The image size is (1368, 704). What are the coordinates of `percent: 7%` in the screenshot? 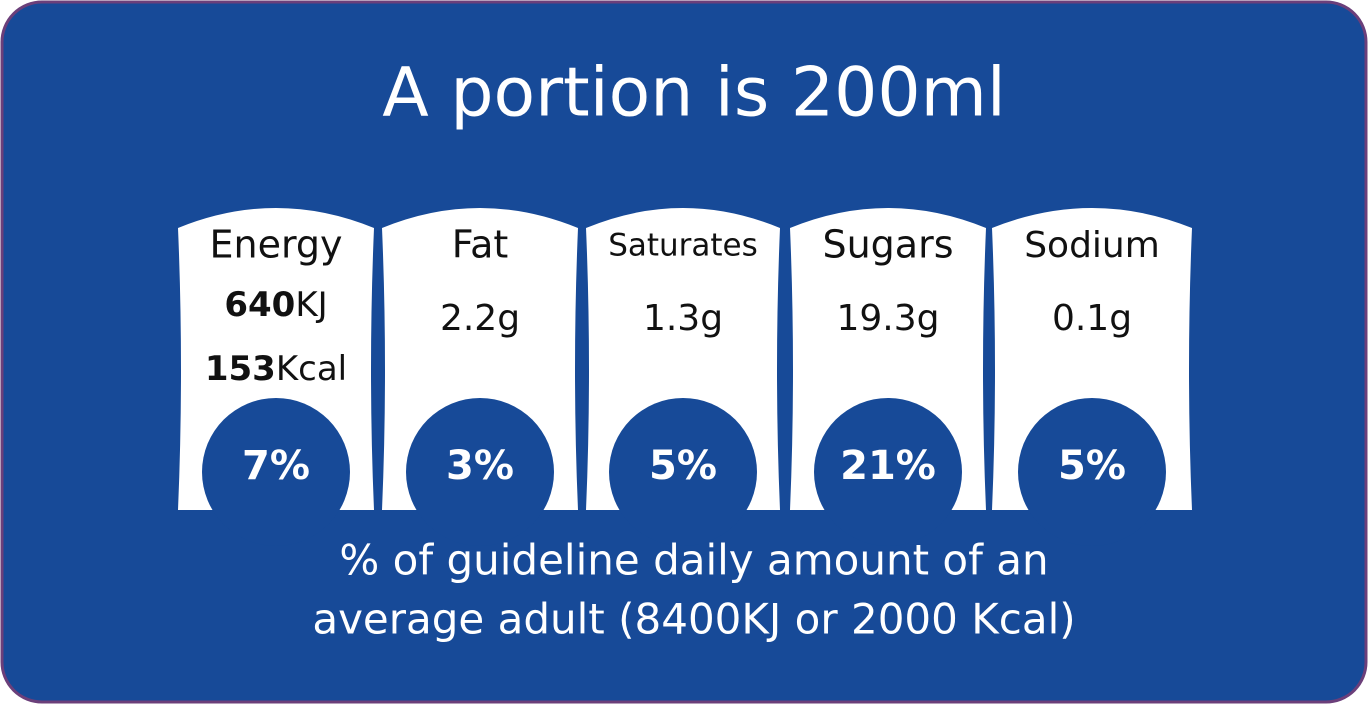 It's located at (276, 466).